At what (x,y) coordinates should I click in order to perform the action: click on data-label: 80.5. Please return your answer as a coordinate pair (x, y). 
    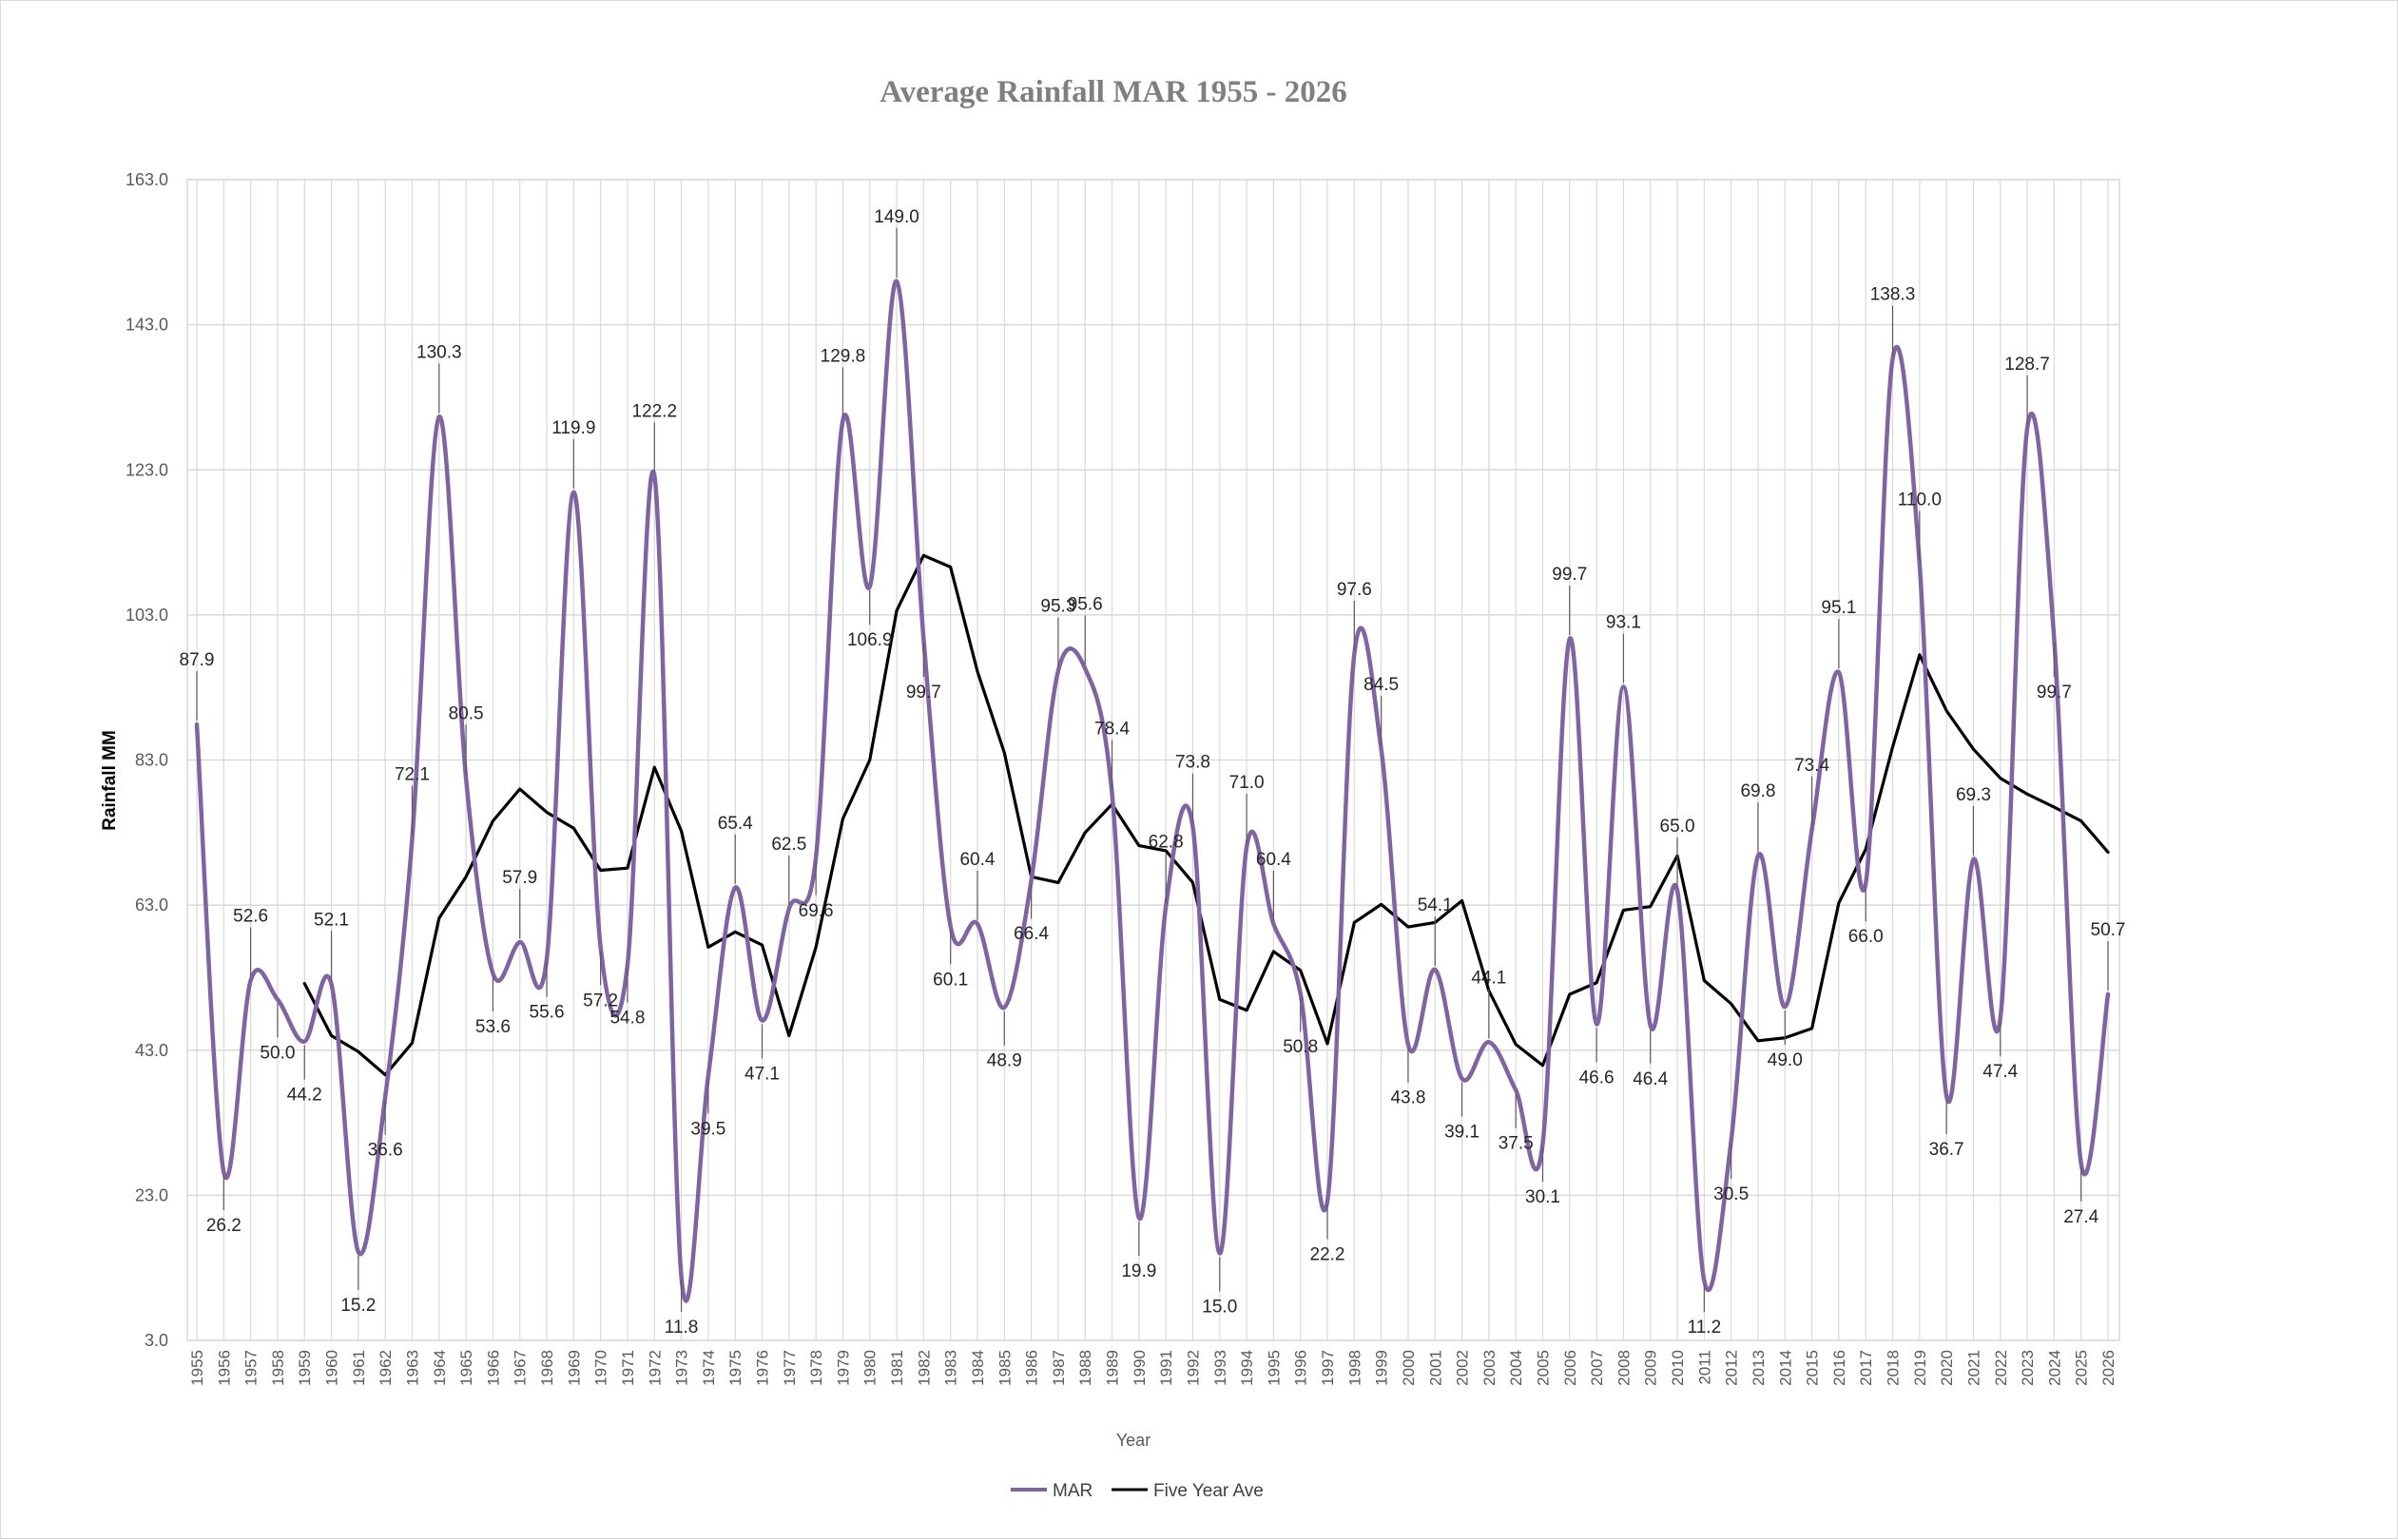
    Looking at the image, I should click on (466, 714).